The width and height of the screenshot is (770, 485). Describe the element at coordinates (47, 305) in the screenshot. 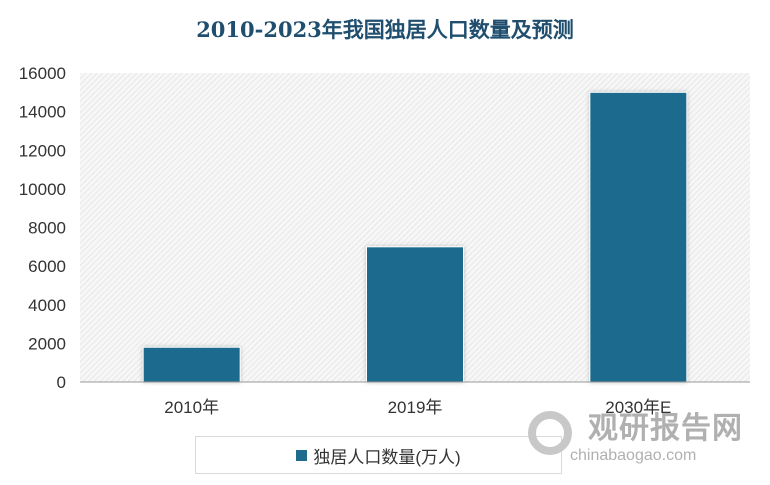

I see `y-tick-label: 4000` at that location.